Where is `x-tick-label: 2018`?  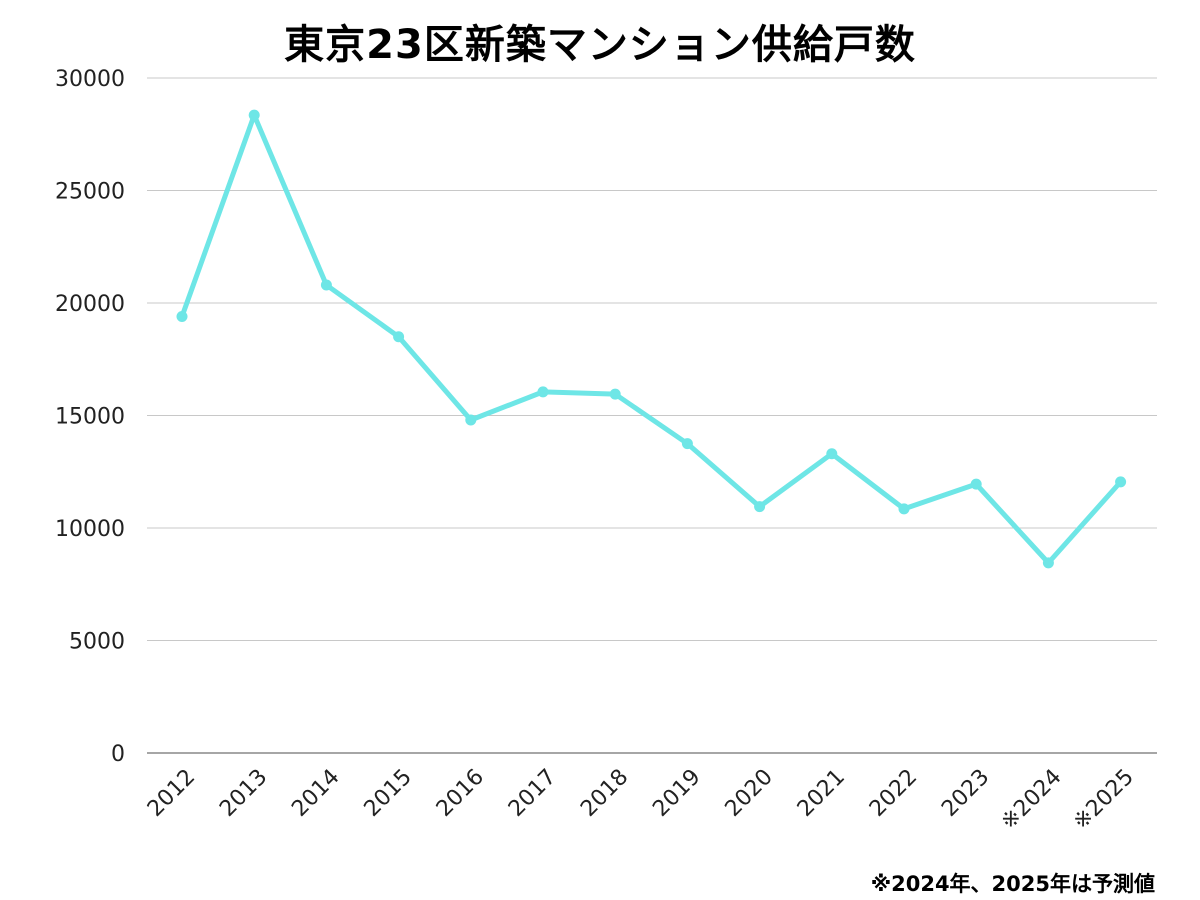
x-tick-label: 2018 is located at coordinates (604, 793).